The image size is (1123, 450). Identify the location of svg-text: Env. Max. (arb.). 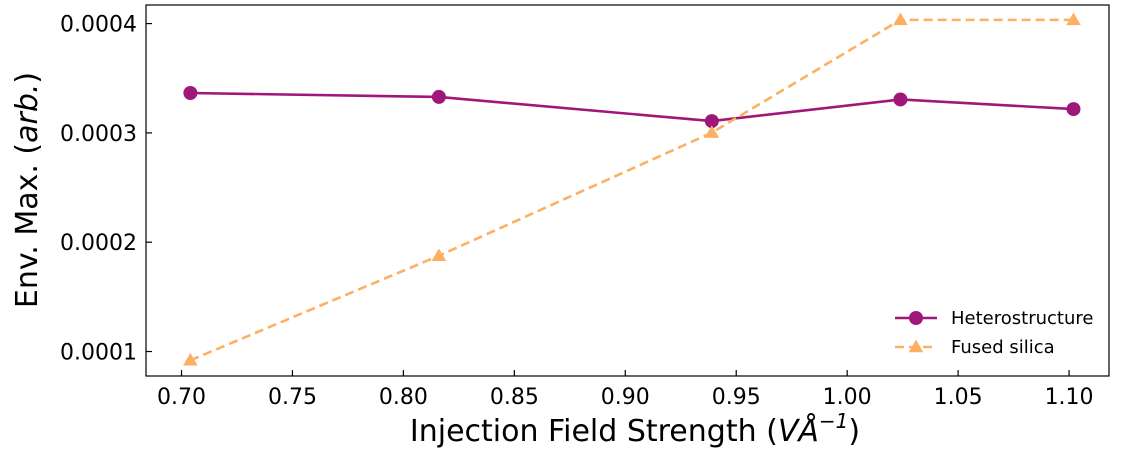
(27, 190).